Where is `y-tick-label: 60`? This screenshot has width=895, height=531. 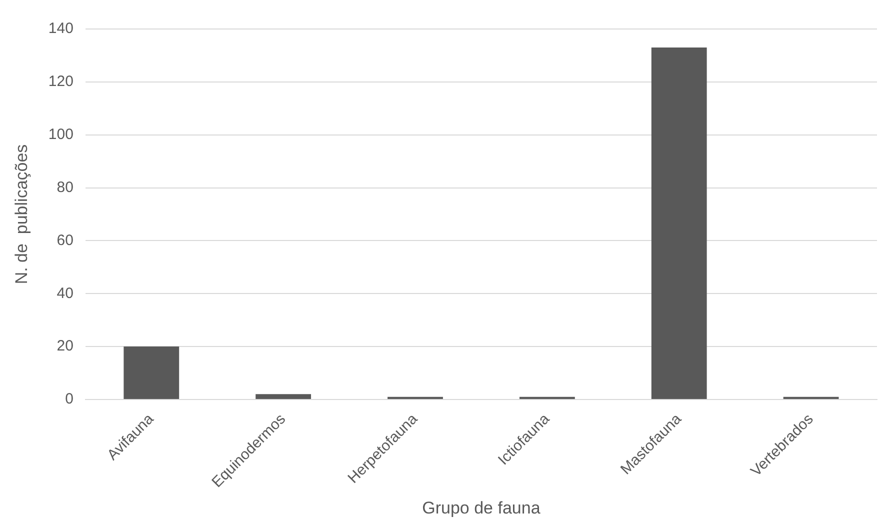 y-tick-label: 60 is located at coordinates (65, 240).